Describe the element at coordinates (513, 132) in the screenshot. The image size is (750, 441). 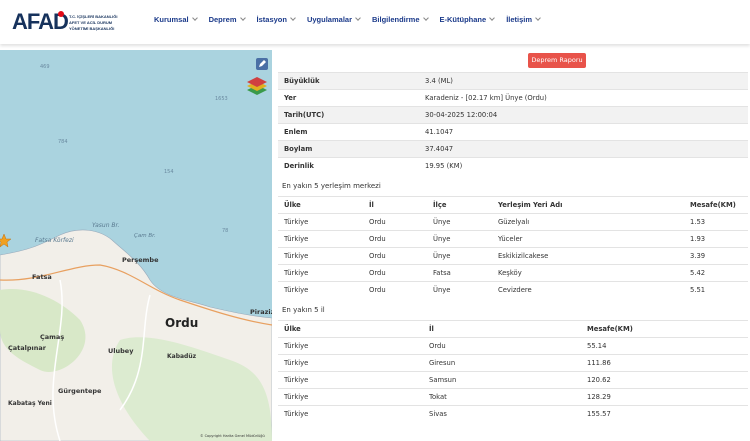
I see `detail-row: Enlem 41.1047` at that location.